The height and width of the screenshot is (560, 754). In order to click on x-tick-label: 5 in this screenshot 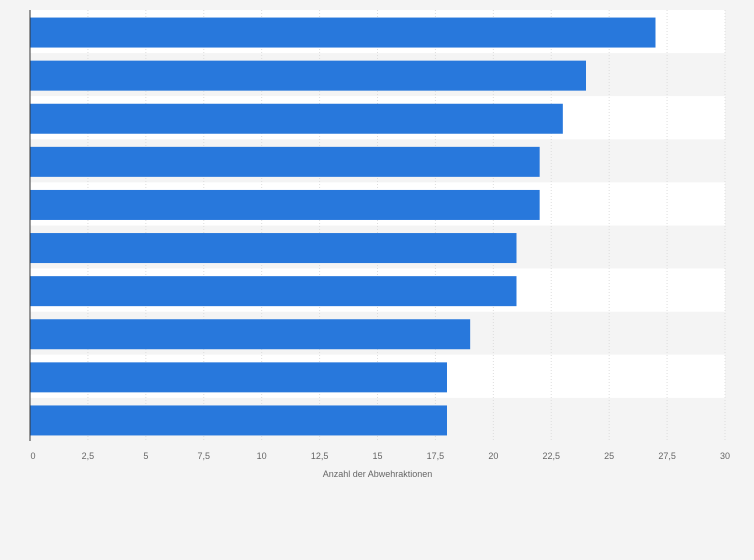, I will do `click(145, 456)`.